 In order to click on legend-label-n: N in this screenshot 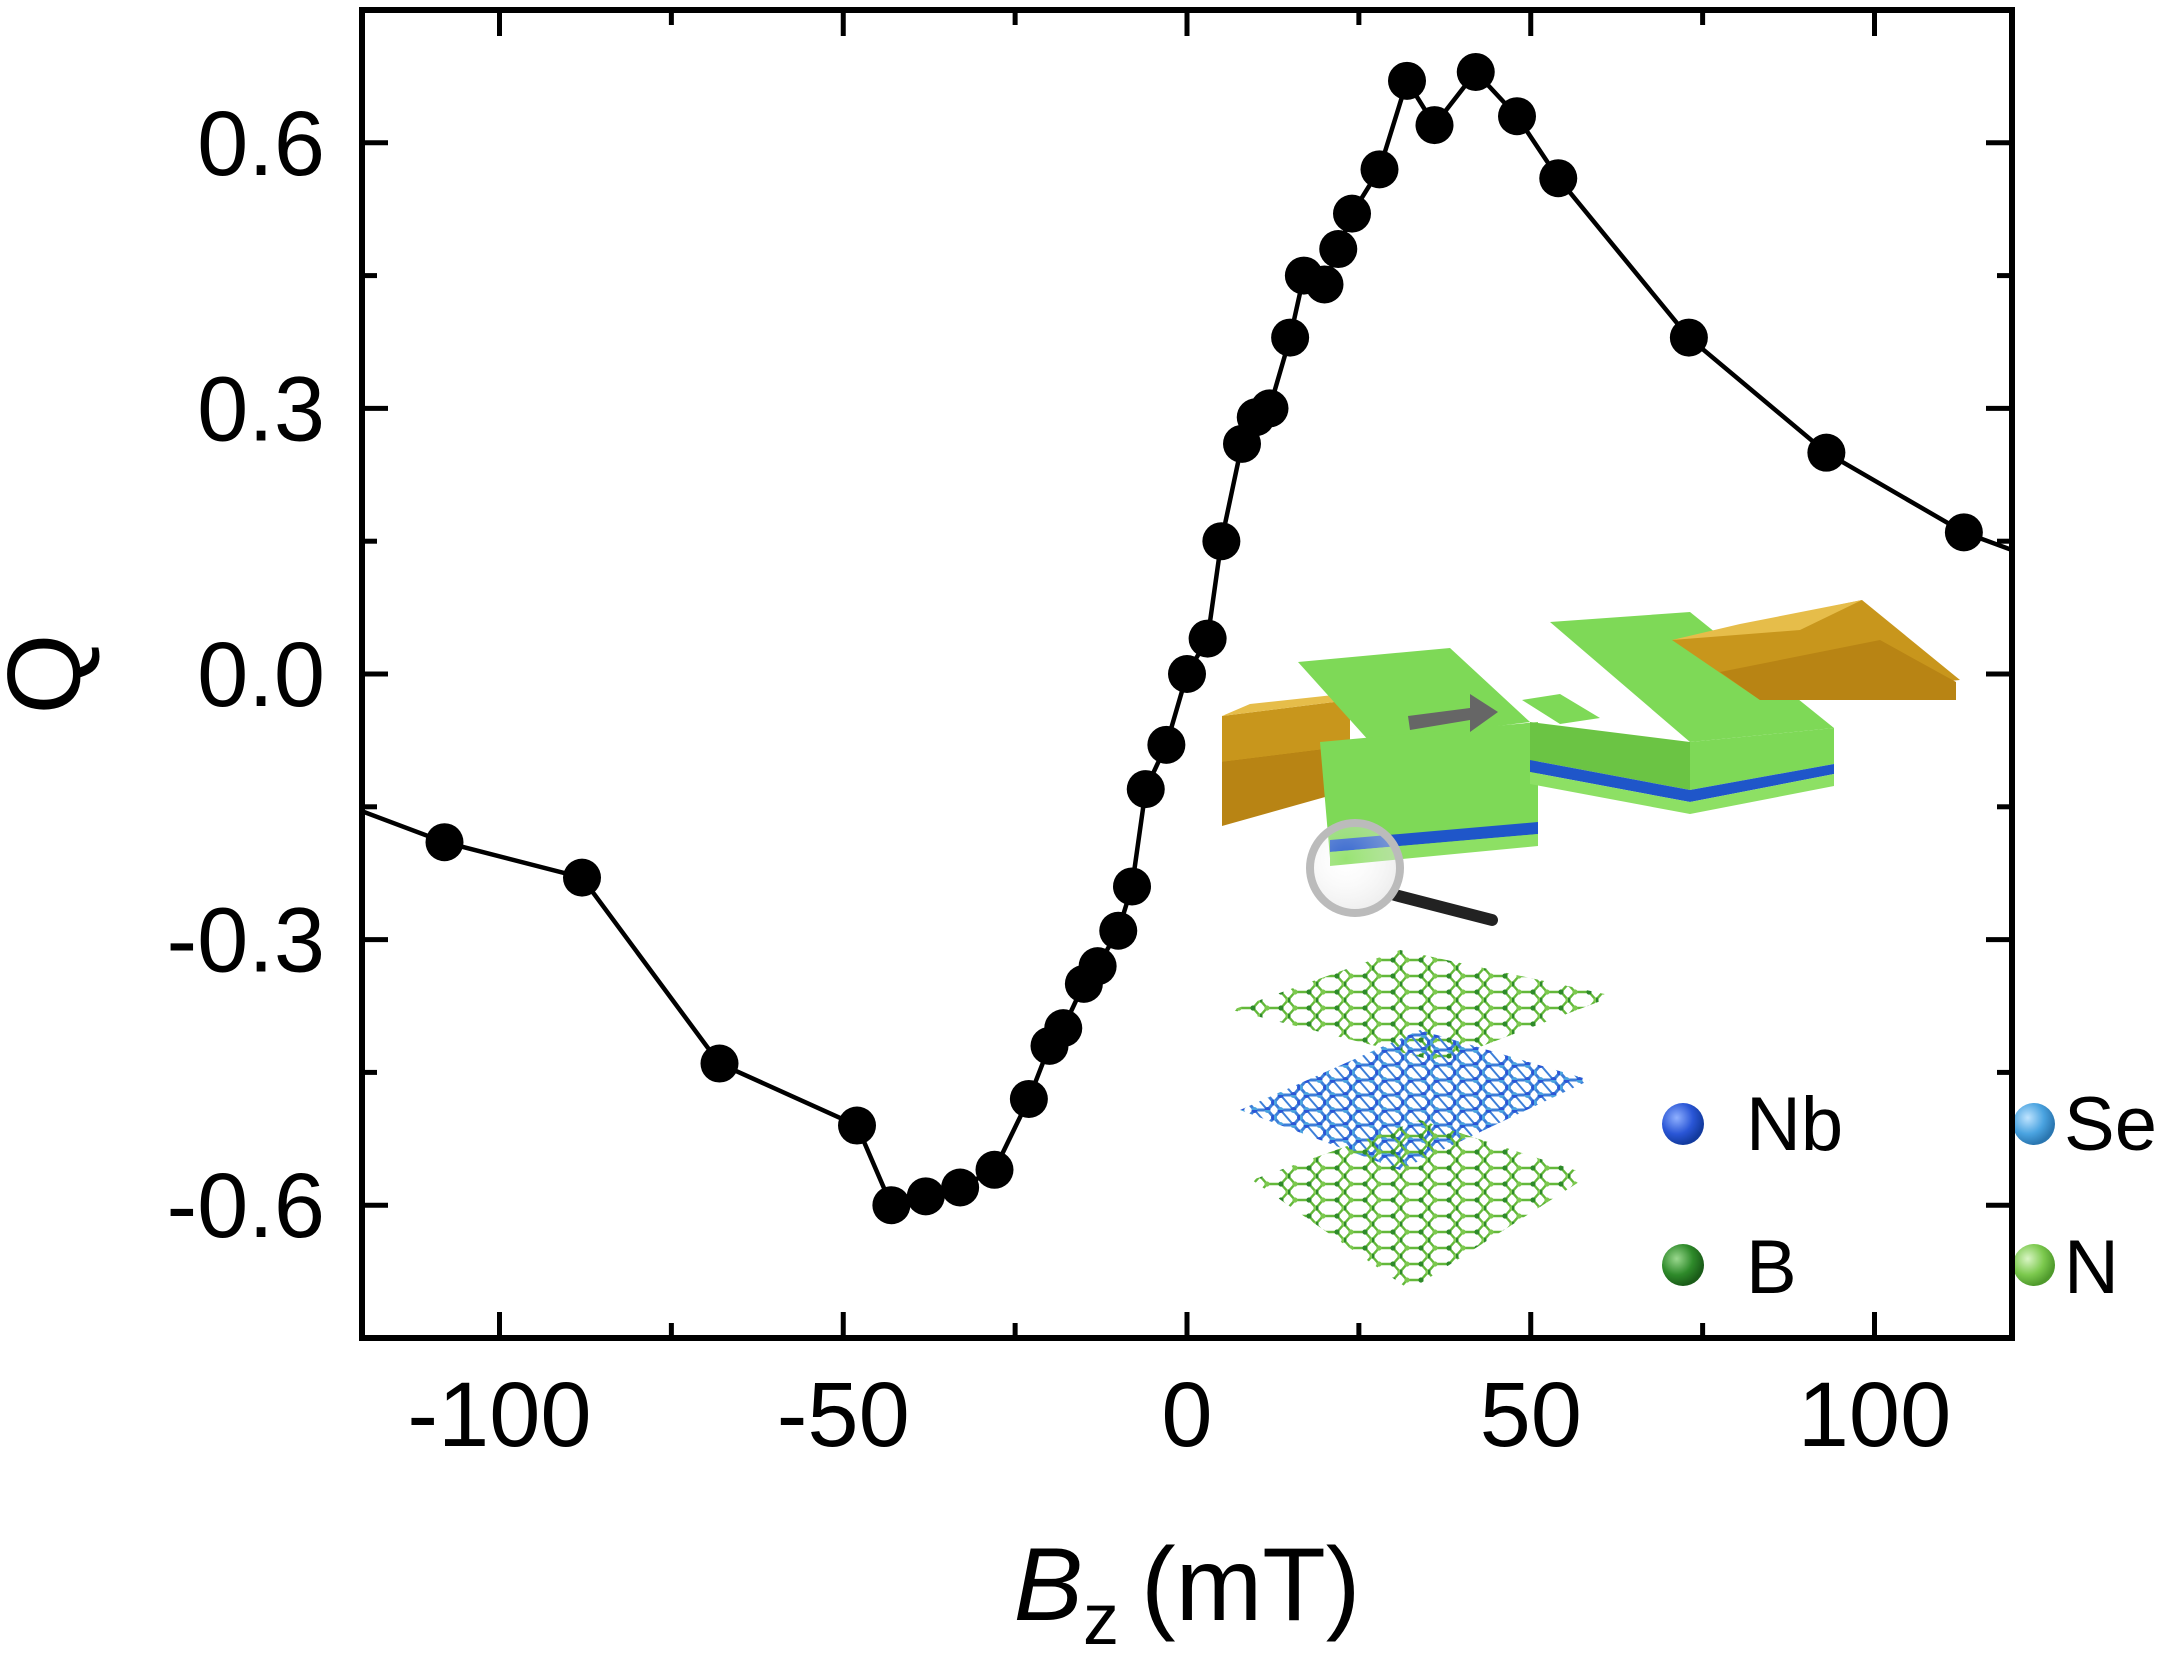, I will do `click(2091, 1267)`.